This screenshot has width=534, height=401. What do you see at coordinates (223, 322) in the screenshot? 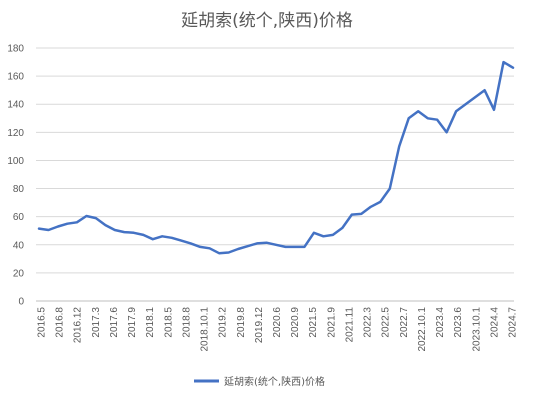
I see `x-tick-label: 2019.2` at bounding box center [223, 322].